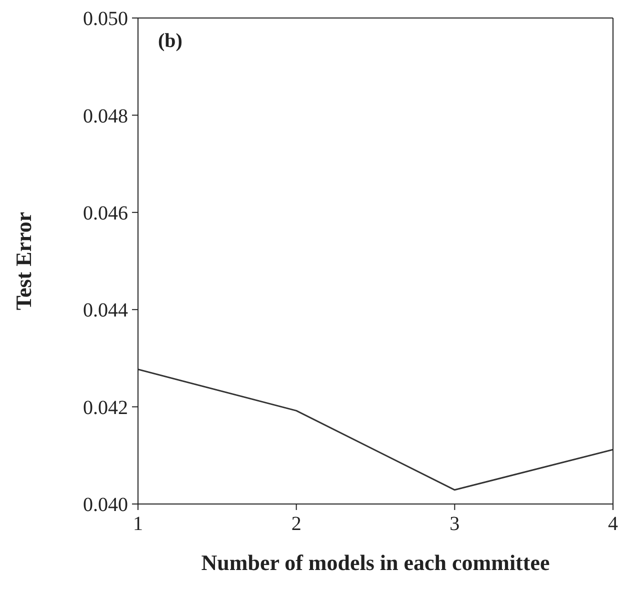 This screenshot has height=592, width=630. Describe the element at coordinates (105, 19) in the screenshot. I see `y-tick-label: 0.050` at that location.